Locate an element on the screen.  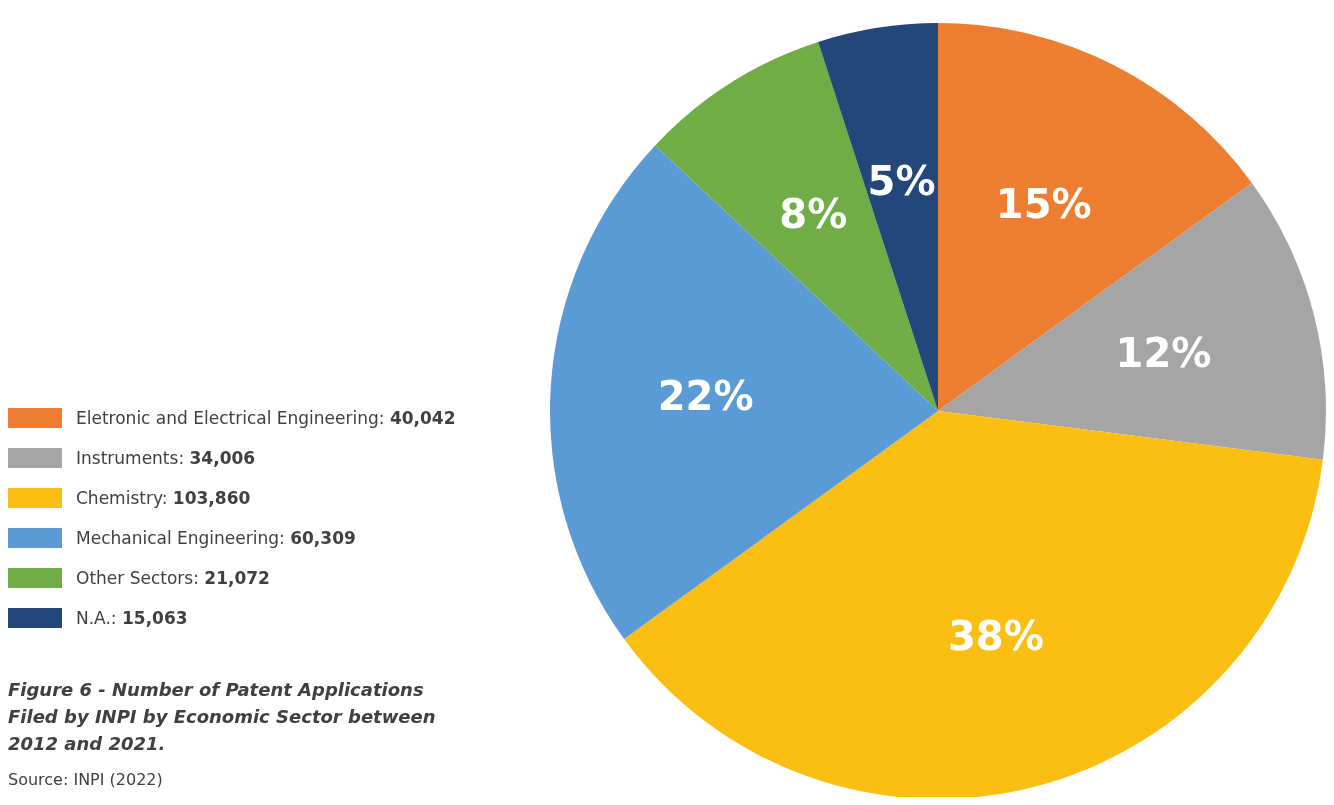
legend-label: Eletronic and Electrical Engineering: 40,042 is located at coordinates (266, 418).